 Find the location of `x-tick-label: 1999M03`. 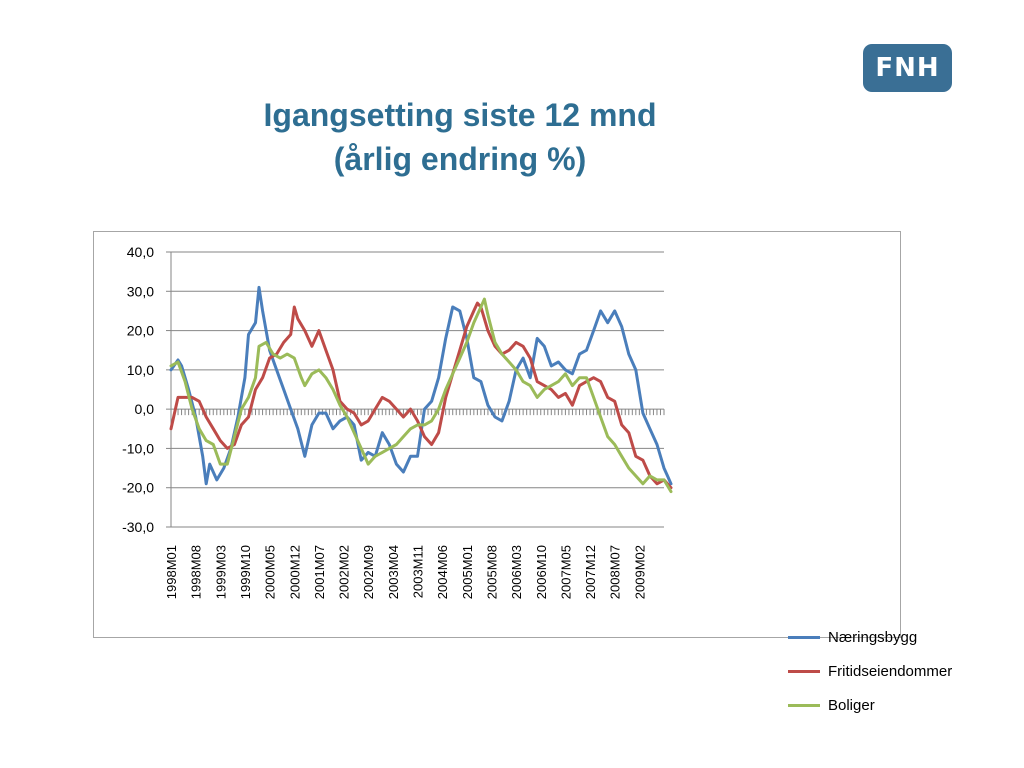

x-tick-label: 1999M03 is located at coordinates (220, 572).